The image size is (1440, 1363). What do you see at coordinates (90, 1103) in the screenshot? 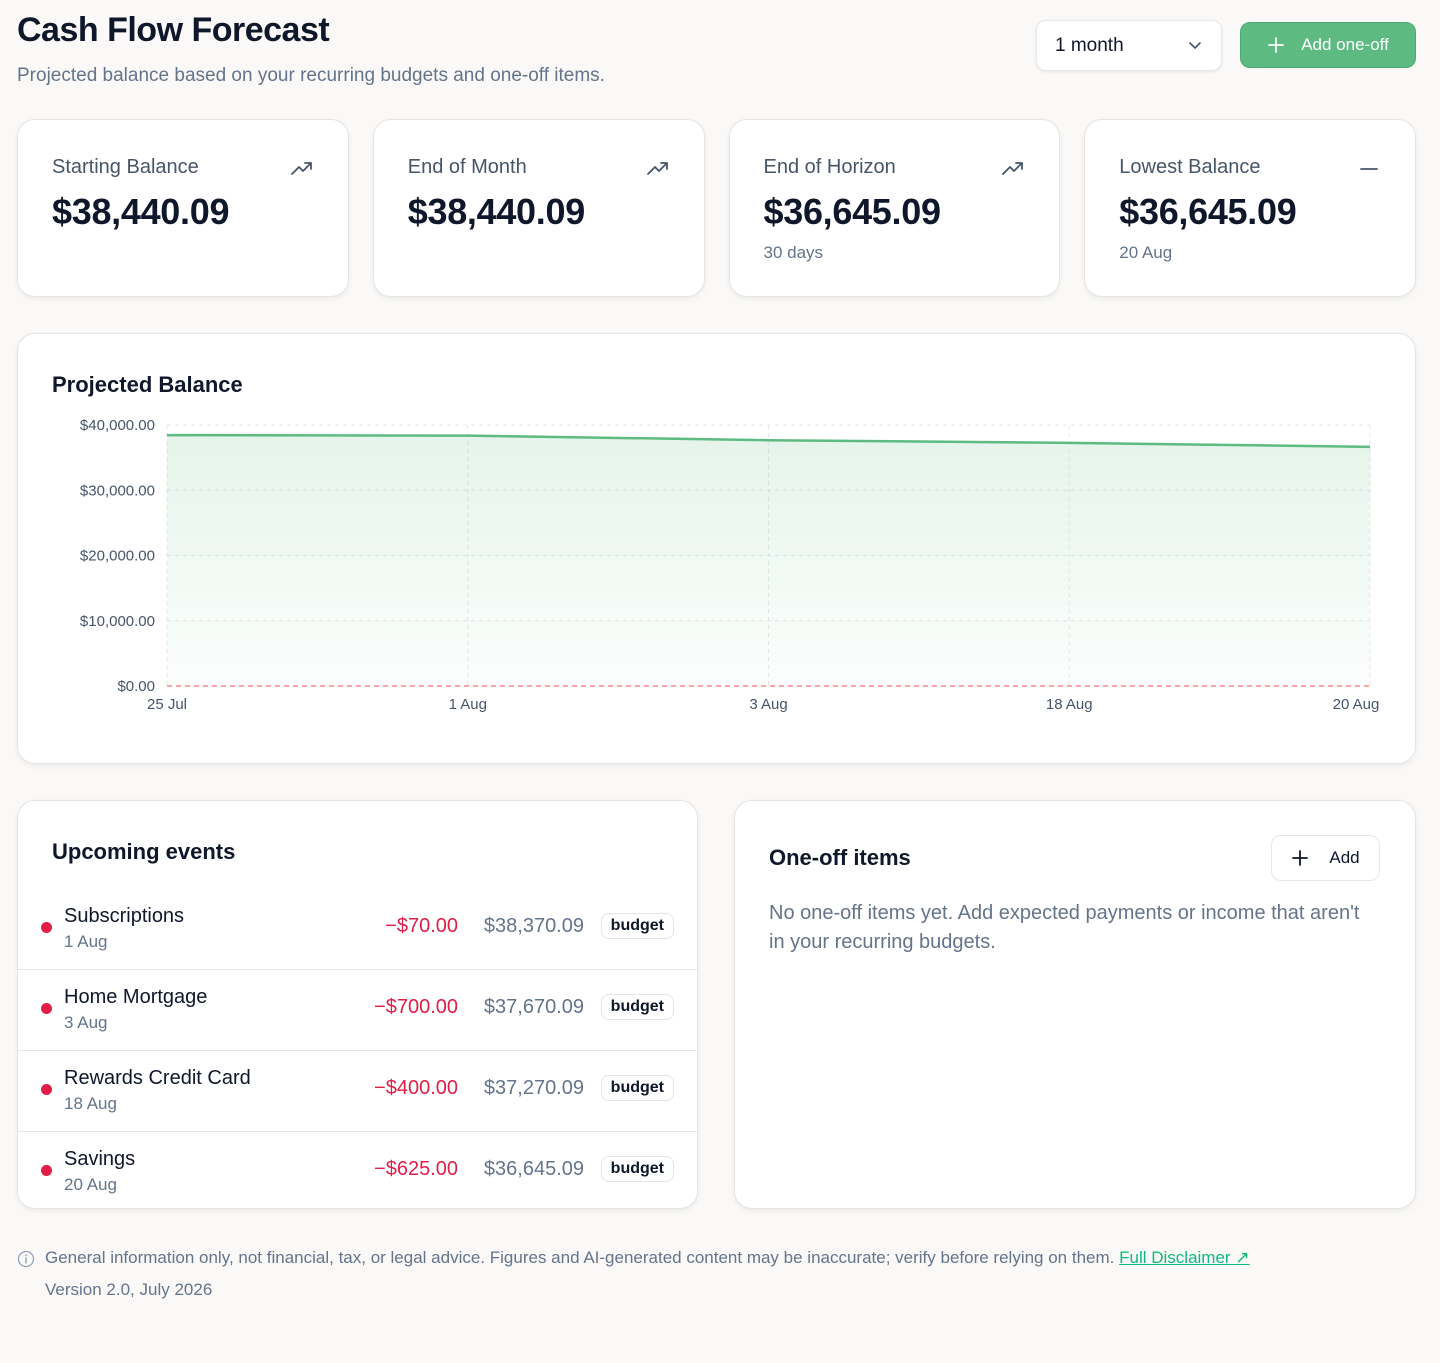
I see `event-date: 18 Aug` at bounding box center [90, 1103].